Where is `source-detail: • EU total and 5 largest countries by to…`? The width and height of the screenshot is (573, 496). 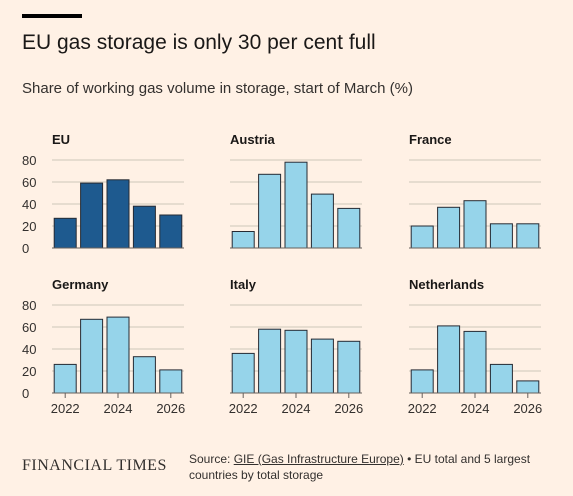
source-detail: • EU total and 5 largest countries by to… is located at coordinates (360, 467).